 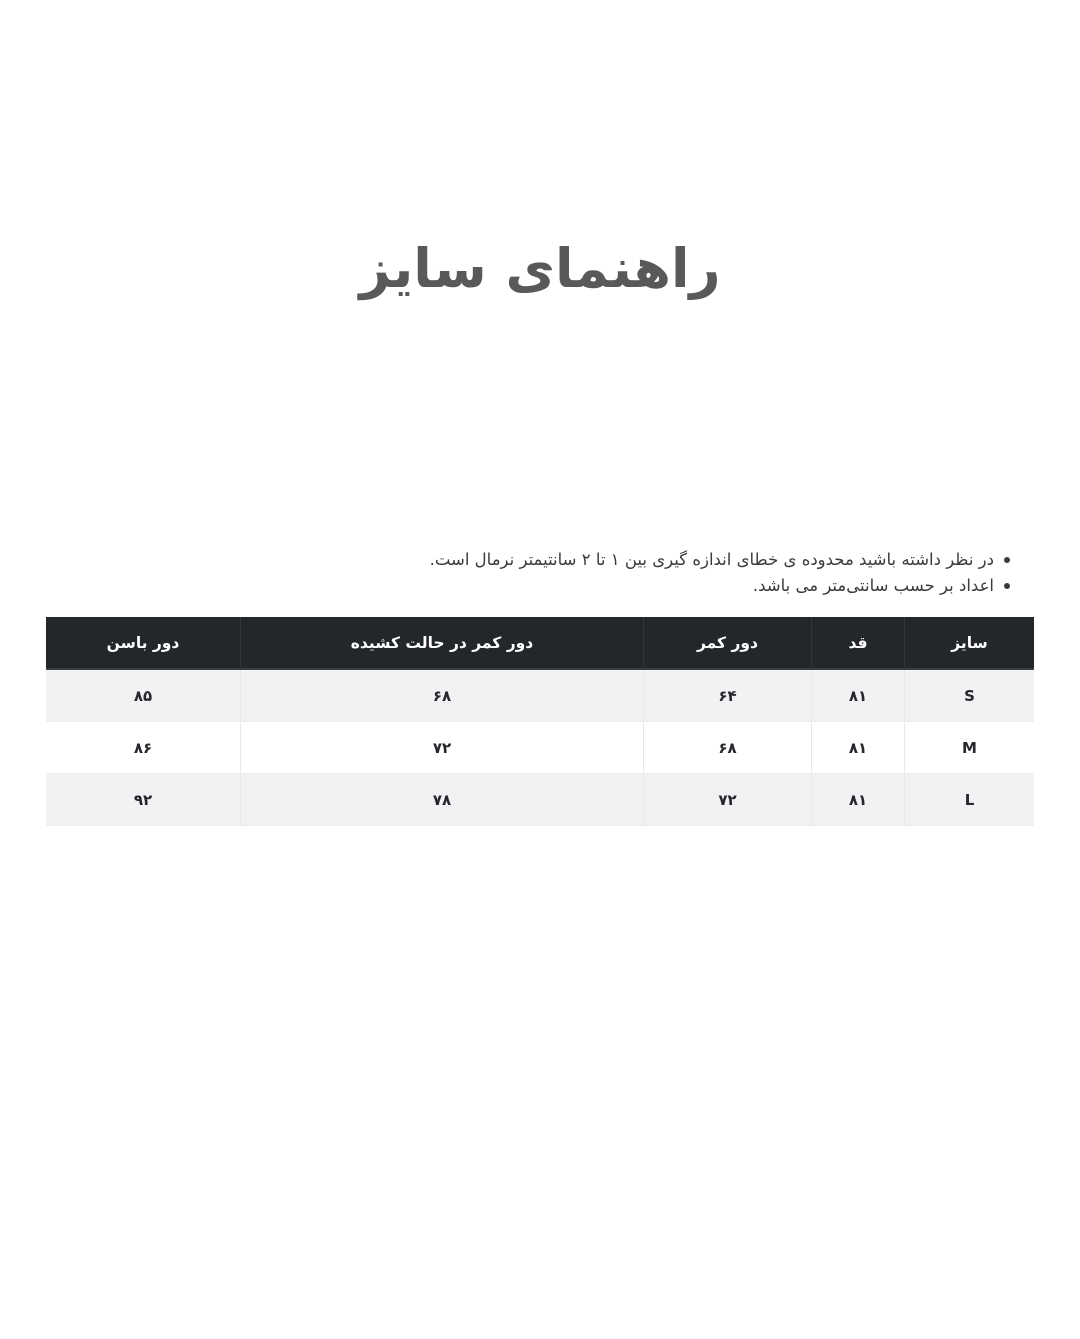 I want to click on cell-waist-stretch: ۷۸, so click(x=442, y=800).